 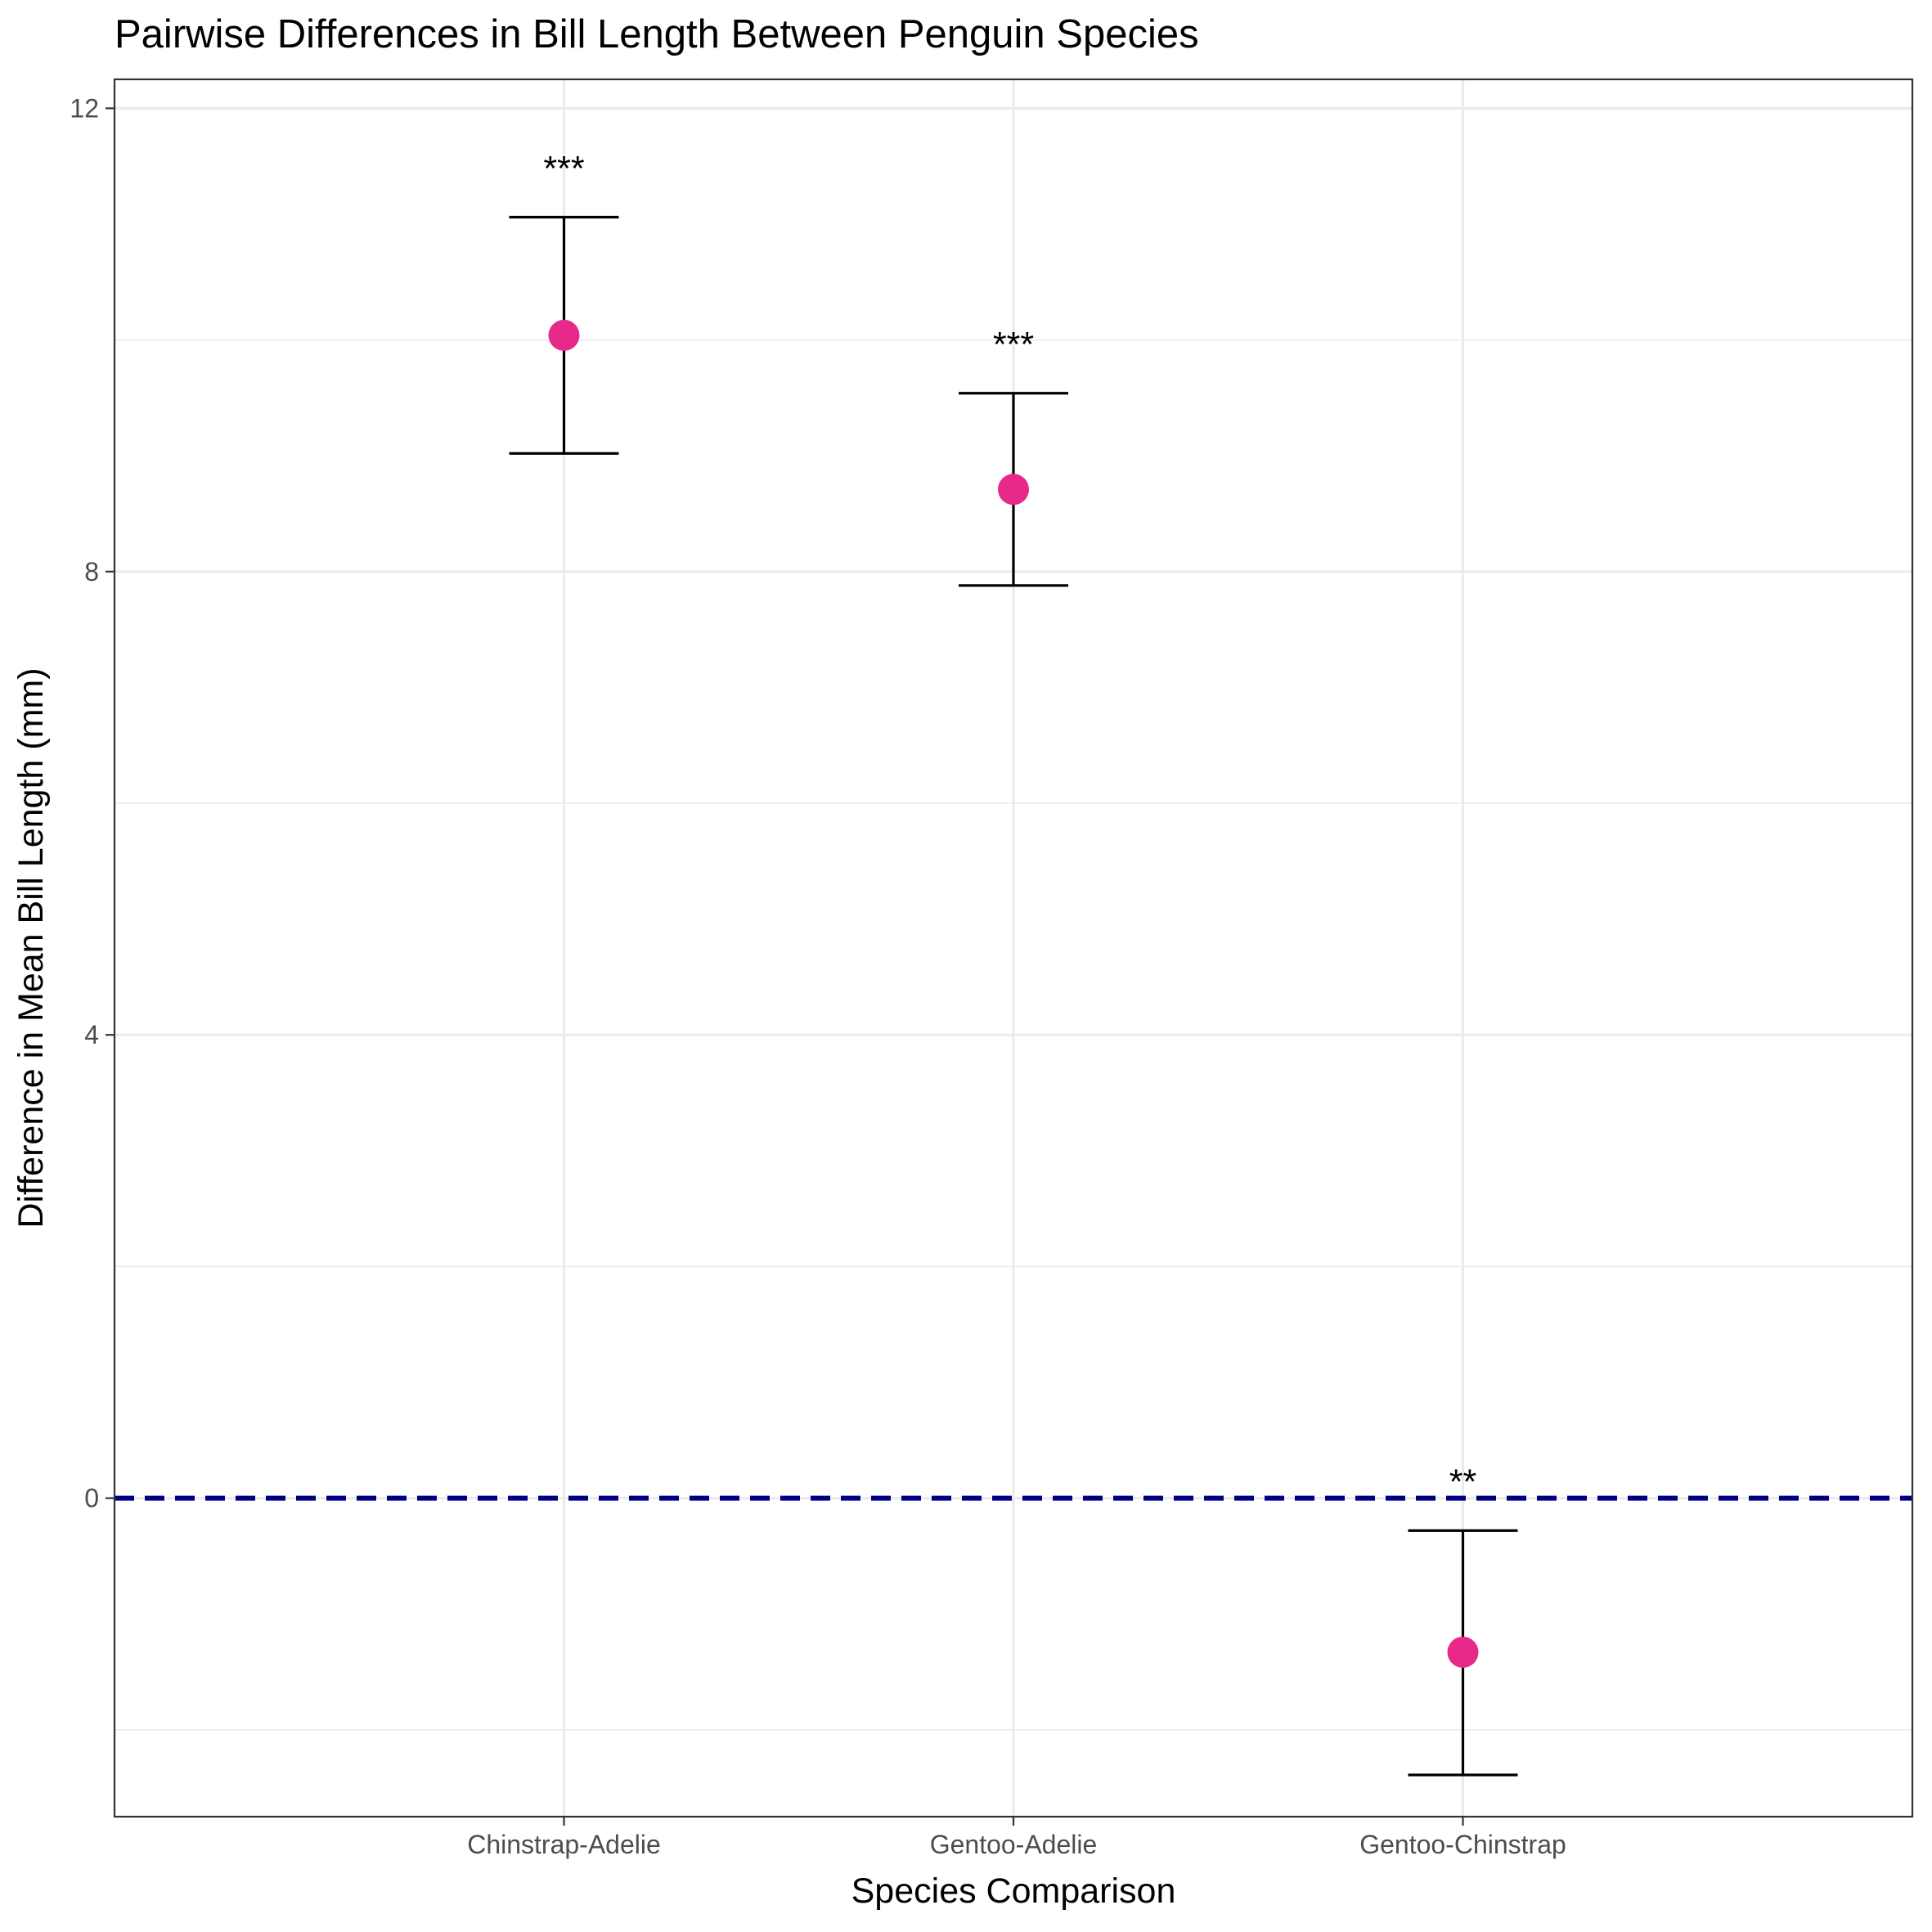 What do you see at coordinates (1463, 1844) in the screenshot?
I see `x-tick-label: Gentoo-Chinstrap` at bounding box center [1463, 1844].